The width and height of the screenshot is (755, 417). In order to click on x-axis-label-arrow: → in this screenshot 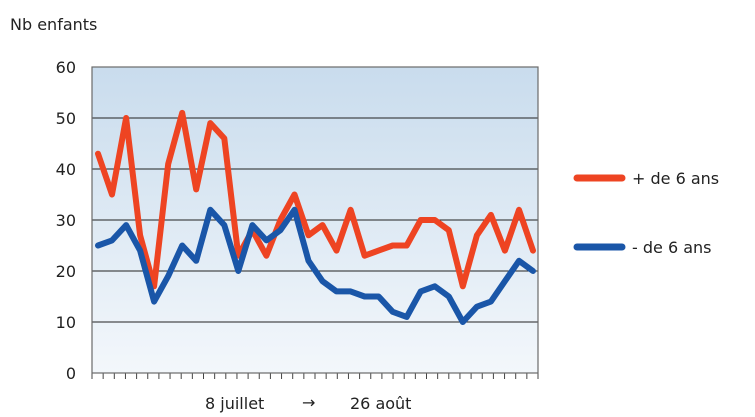, I will do `click(308, 402)`.